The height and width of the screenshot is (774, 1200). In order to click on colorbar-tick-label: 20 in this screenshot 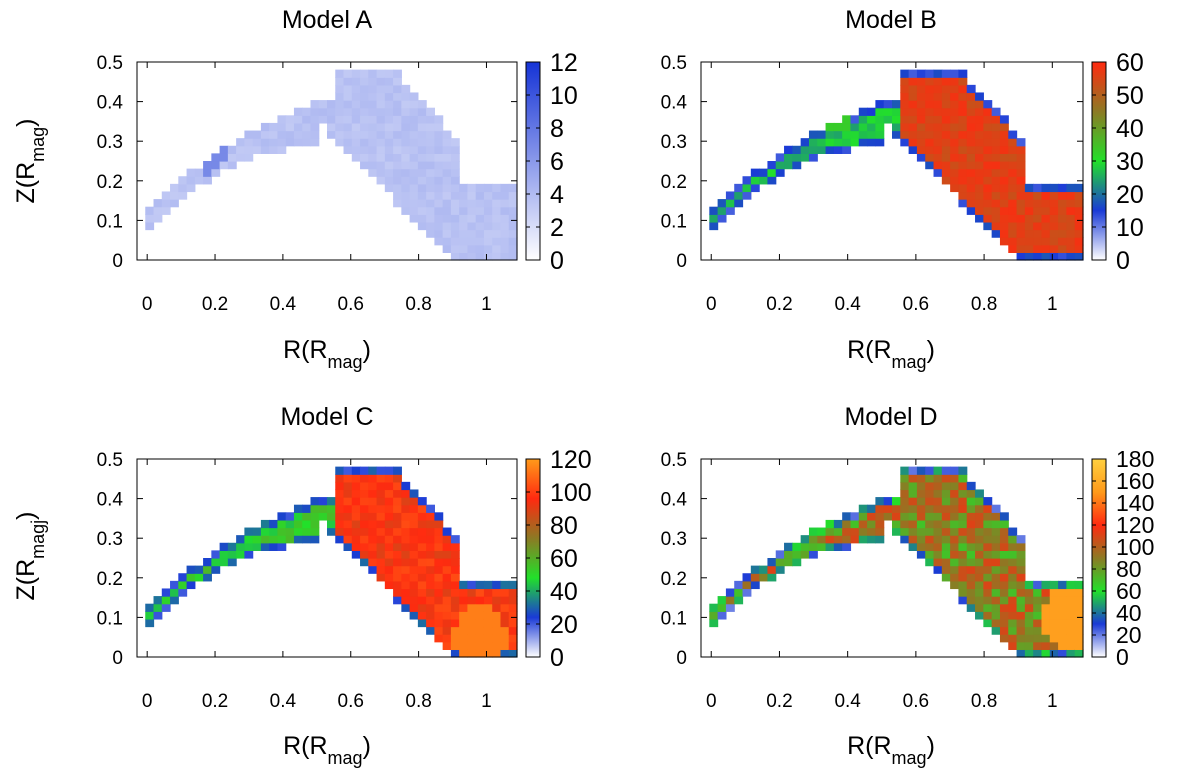, I will do `click(1130, 195)`.